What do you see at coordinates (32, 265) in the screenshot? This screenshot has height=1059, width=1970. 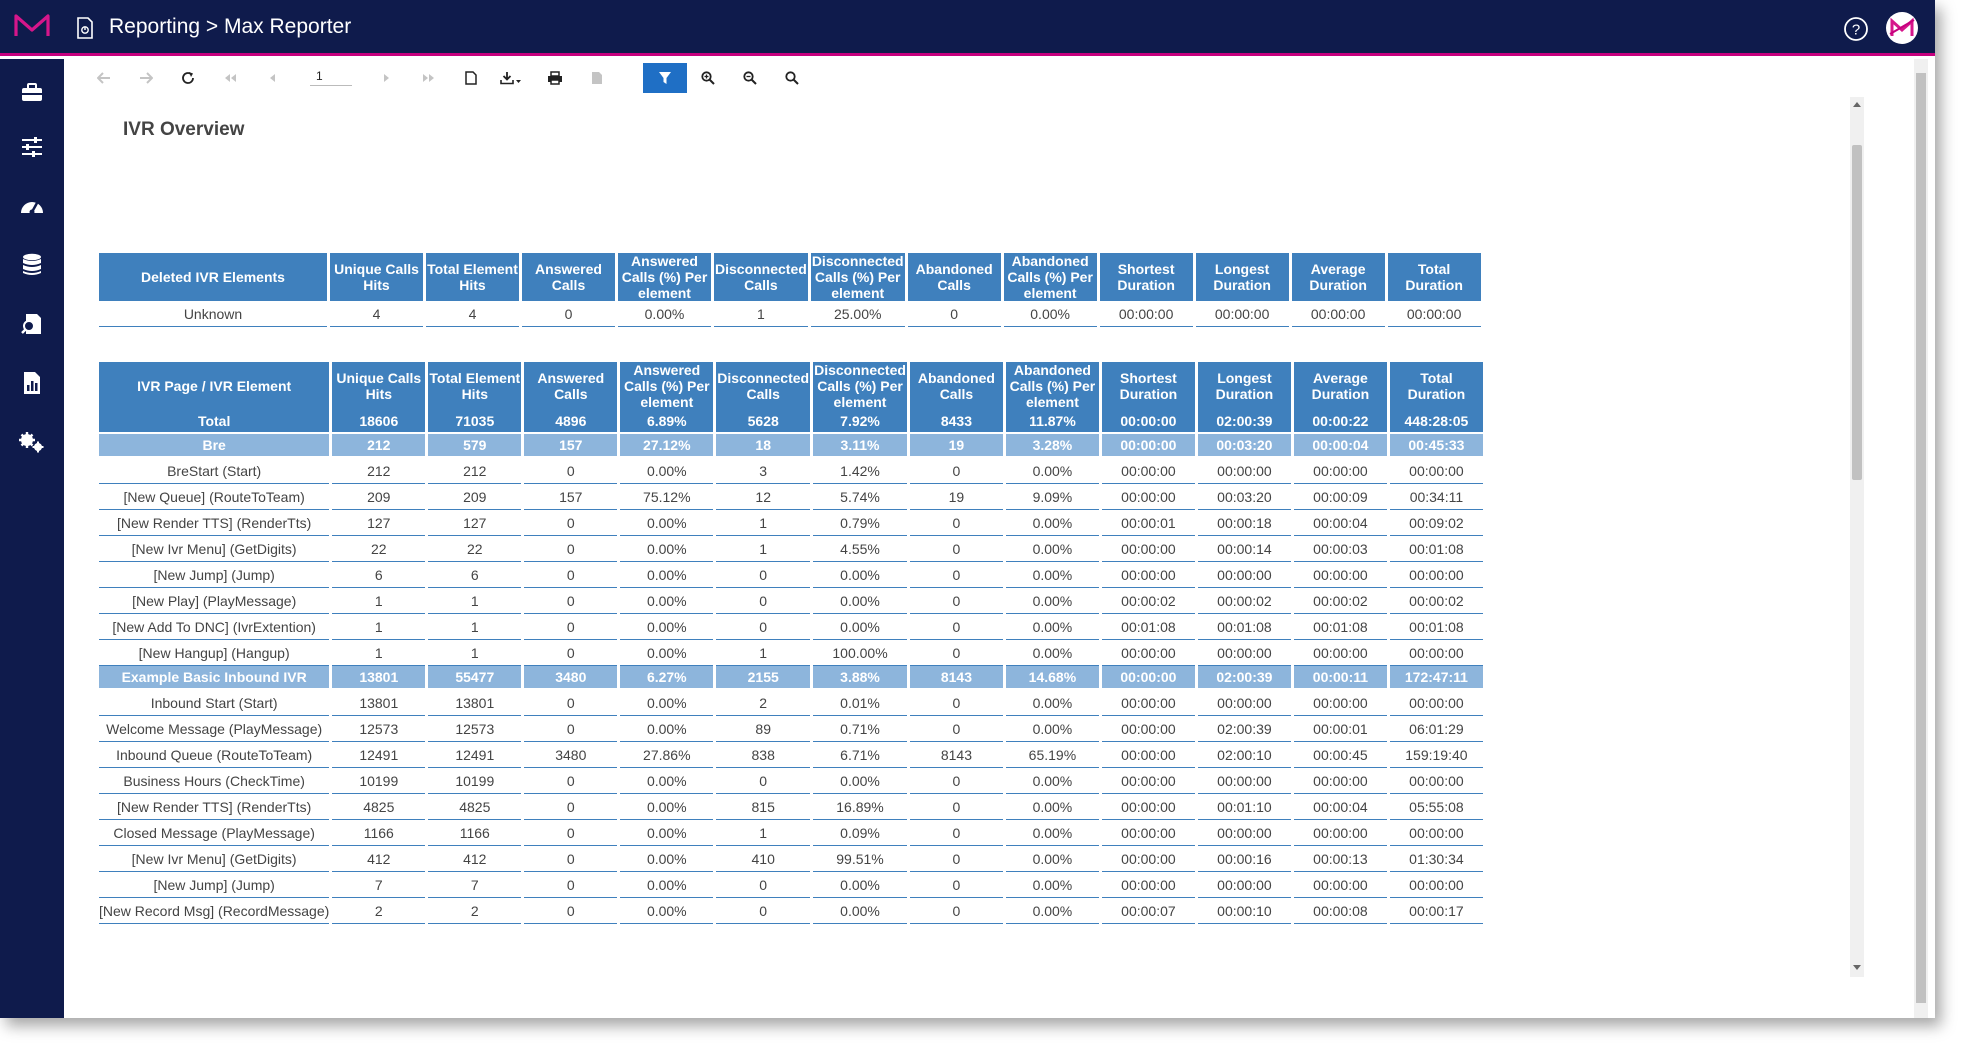 I see `sidebar-item-database` at bounding box center [32, 265].